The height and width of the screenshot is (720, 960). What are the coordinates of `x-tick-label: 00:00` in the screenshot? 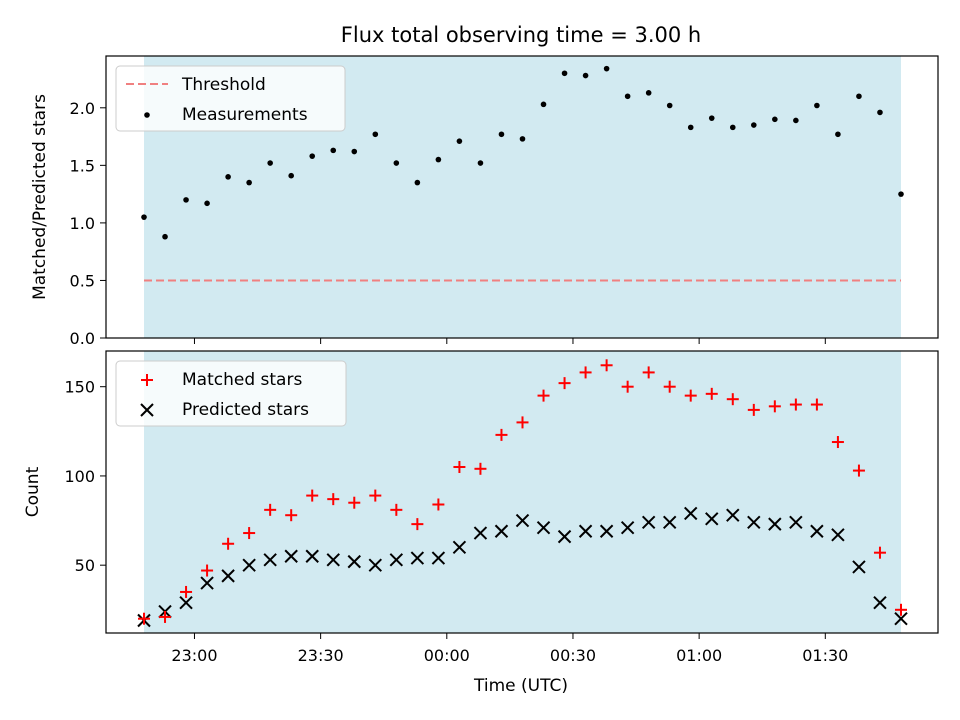 It's located at (447, 655).